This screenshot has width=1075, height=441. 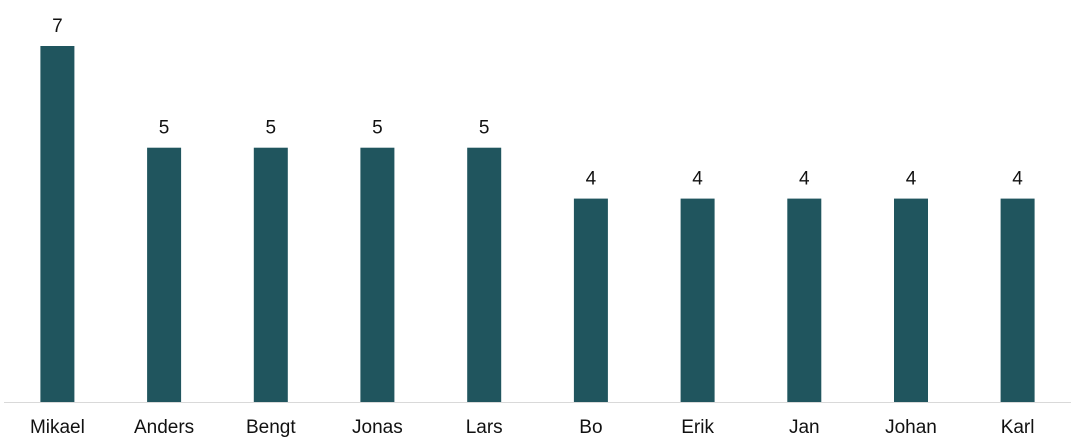 I want to click on x-tick-label-karl: Karl, so click(x=1018, y=427).